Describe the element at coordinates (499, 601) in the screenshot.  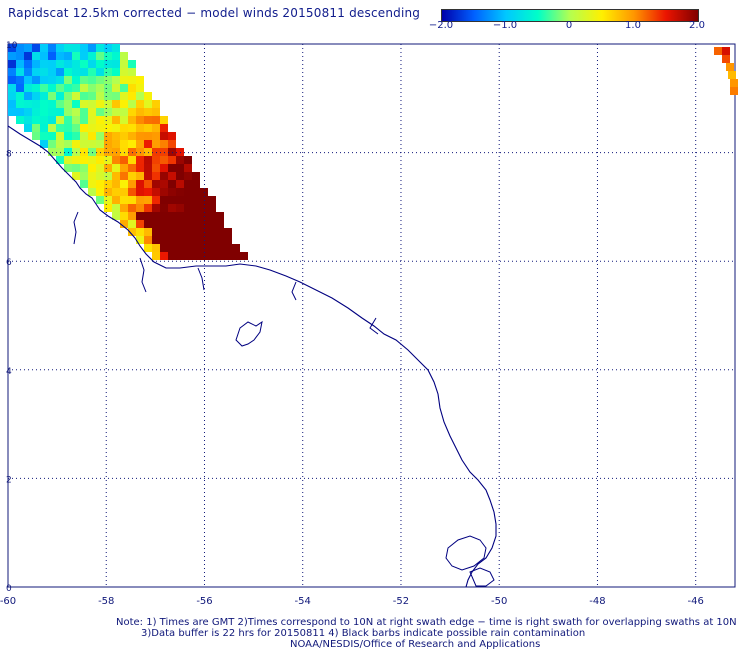
I see `longitude-label: -50` at that location.